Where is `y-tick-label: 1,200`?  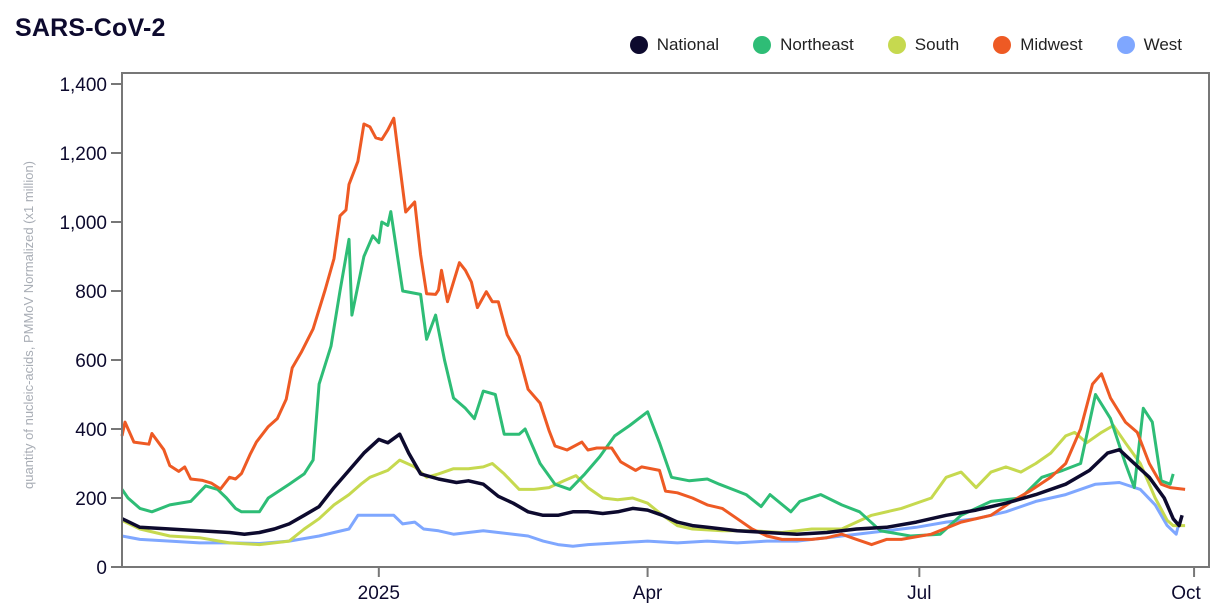 y-tick-label: 1,200 is located at coordinates (83, 154).